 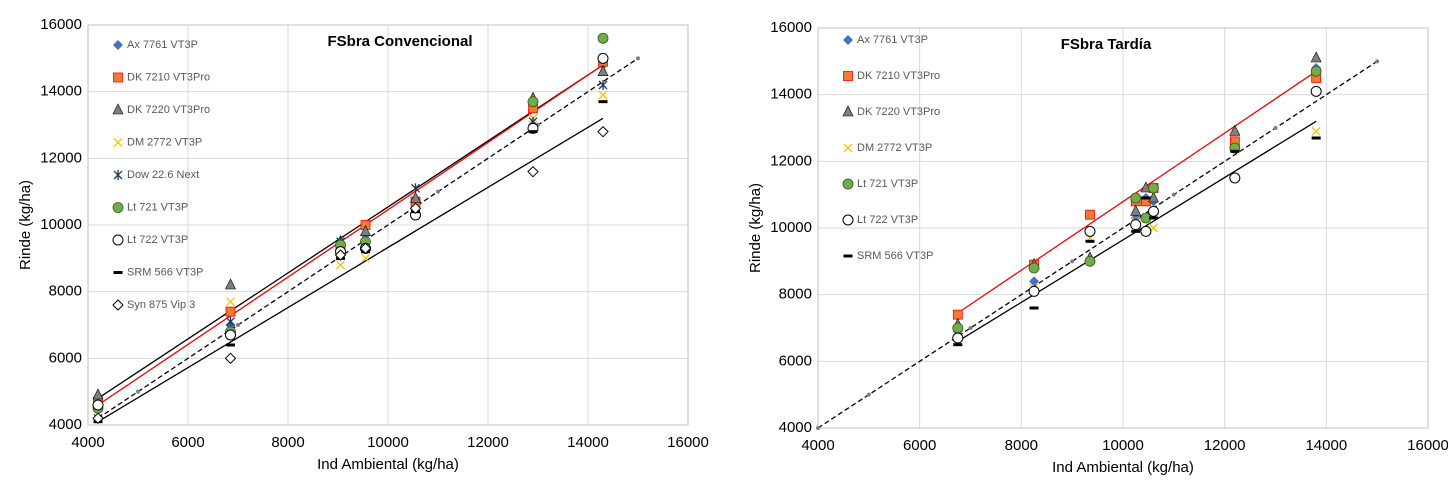 I want to click on y-tick-label: 16000, so click(x=61, y=24).